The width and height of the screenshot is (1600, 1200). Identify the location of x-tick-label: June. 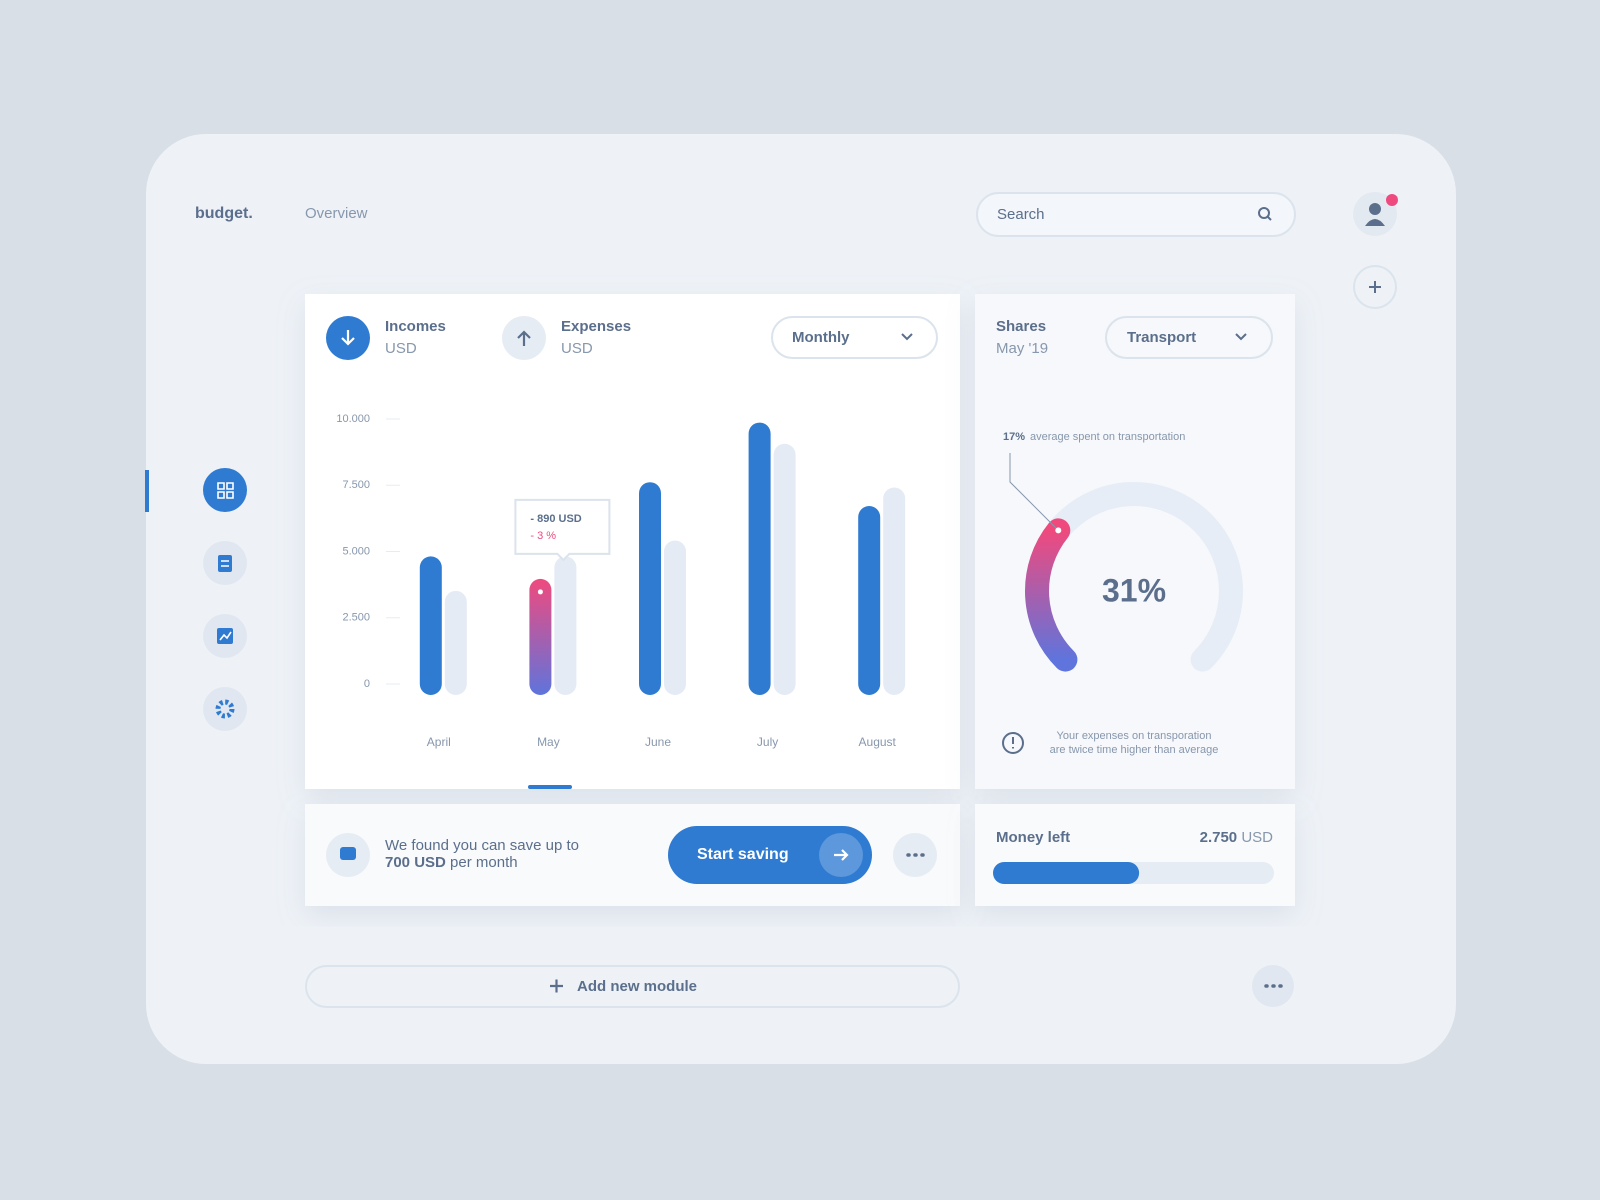
(658, 742).